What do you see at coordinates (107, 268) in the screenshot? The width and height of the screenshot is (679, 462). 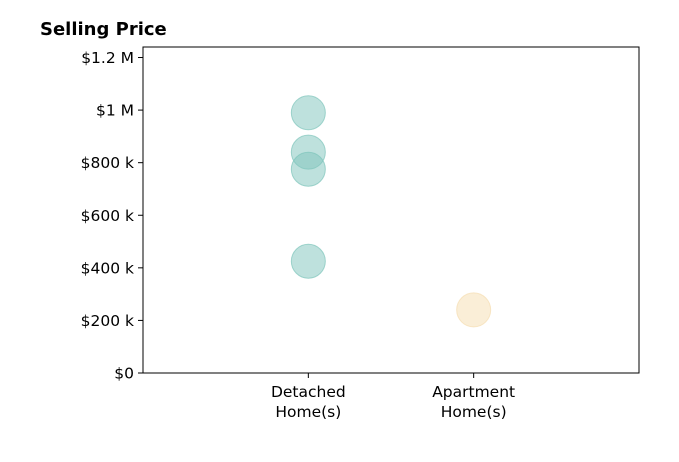 I see `y-tick-label: $400 k` at bounding box center [107, 268].